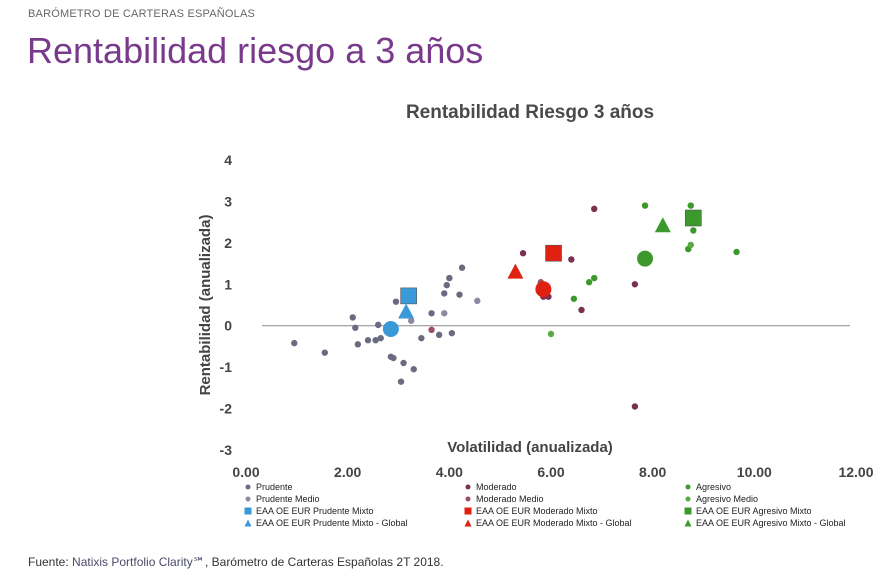 This screenshot has width=885, height=577. Describe the element at coordinates (550, 472) in the screenshot. I see `x-tick-label: 6.00` at that location.